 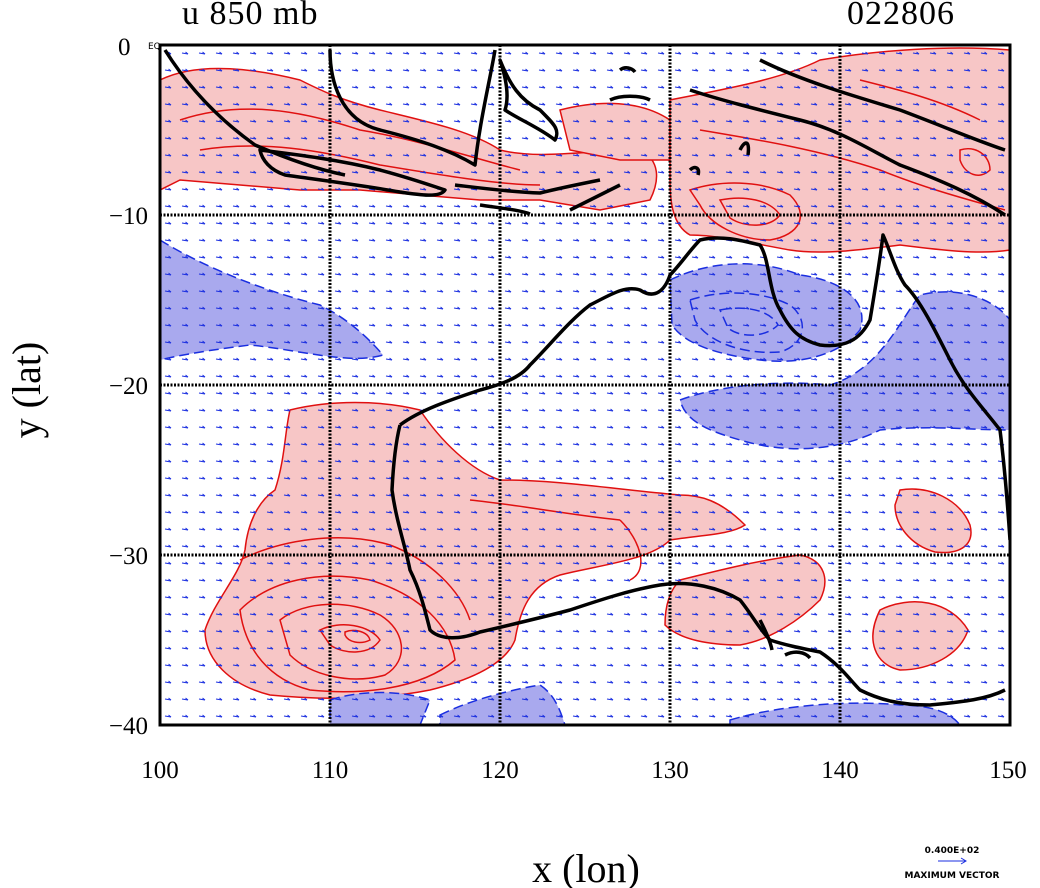 I want to click on coast-new-guinea, so click(x=847, y=152).